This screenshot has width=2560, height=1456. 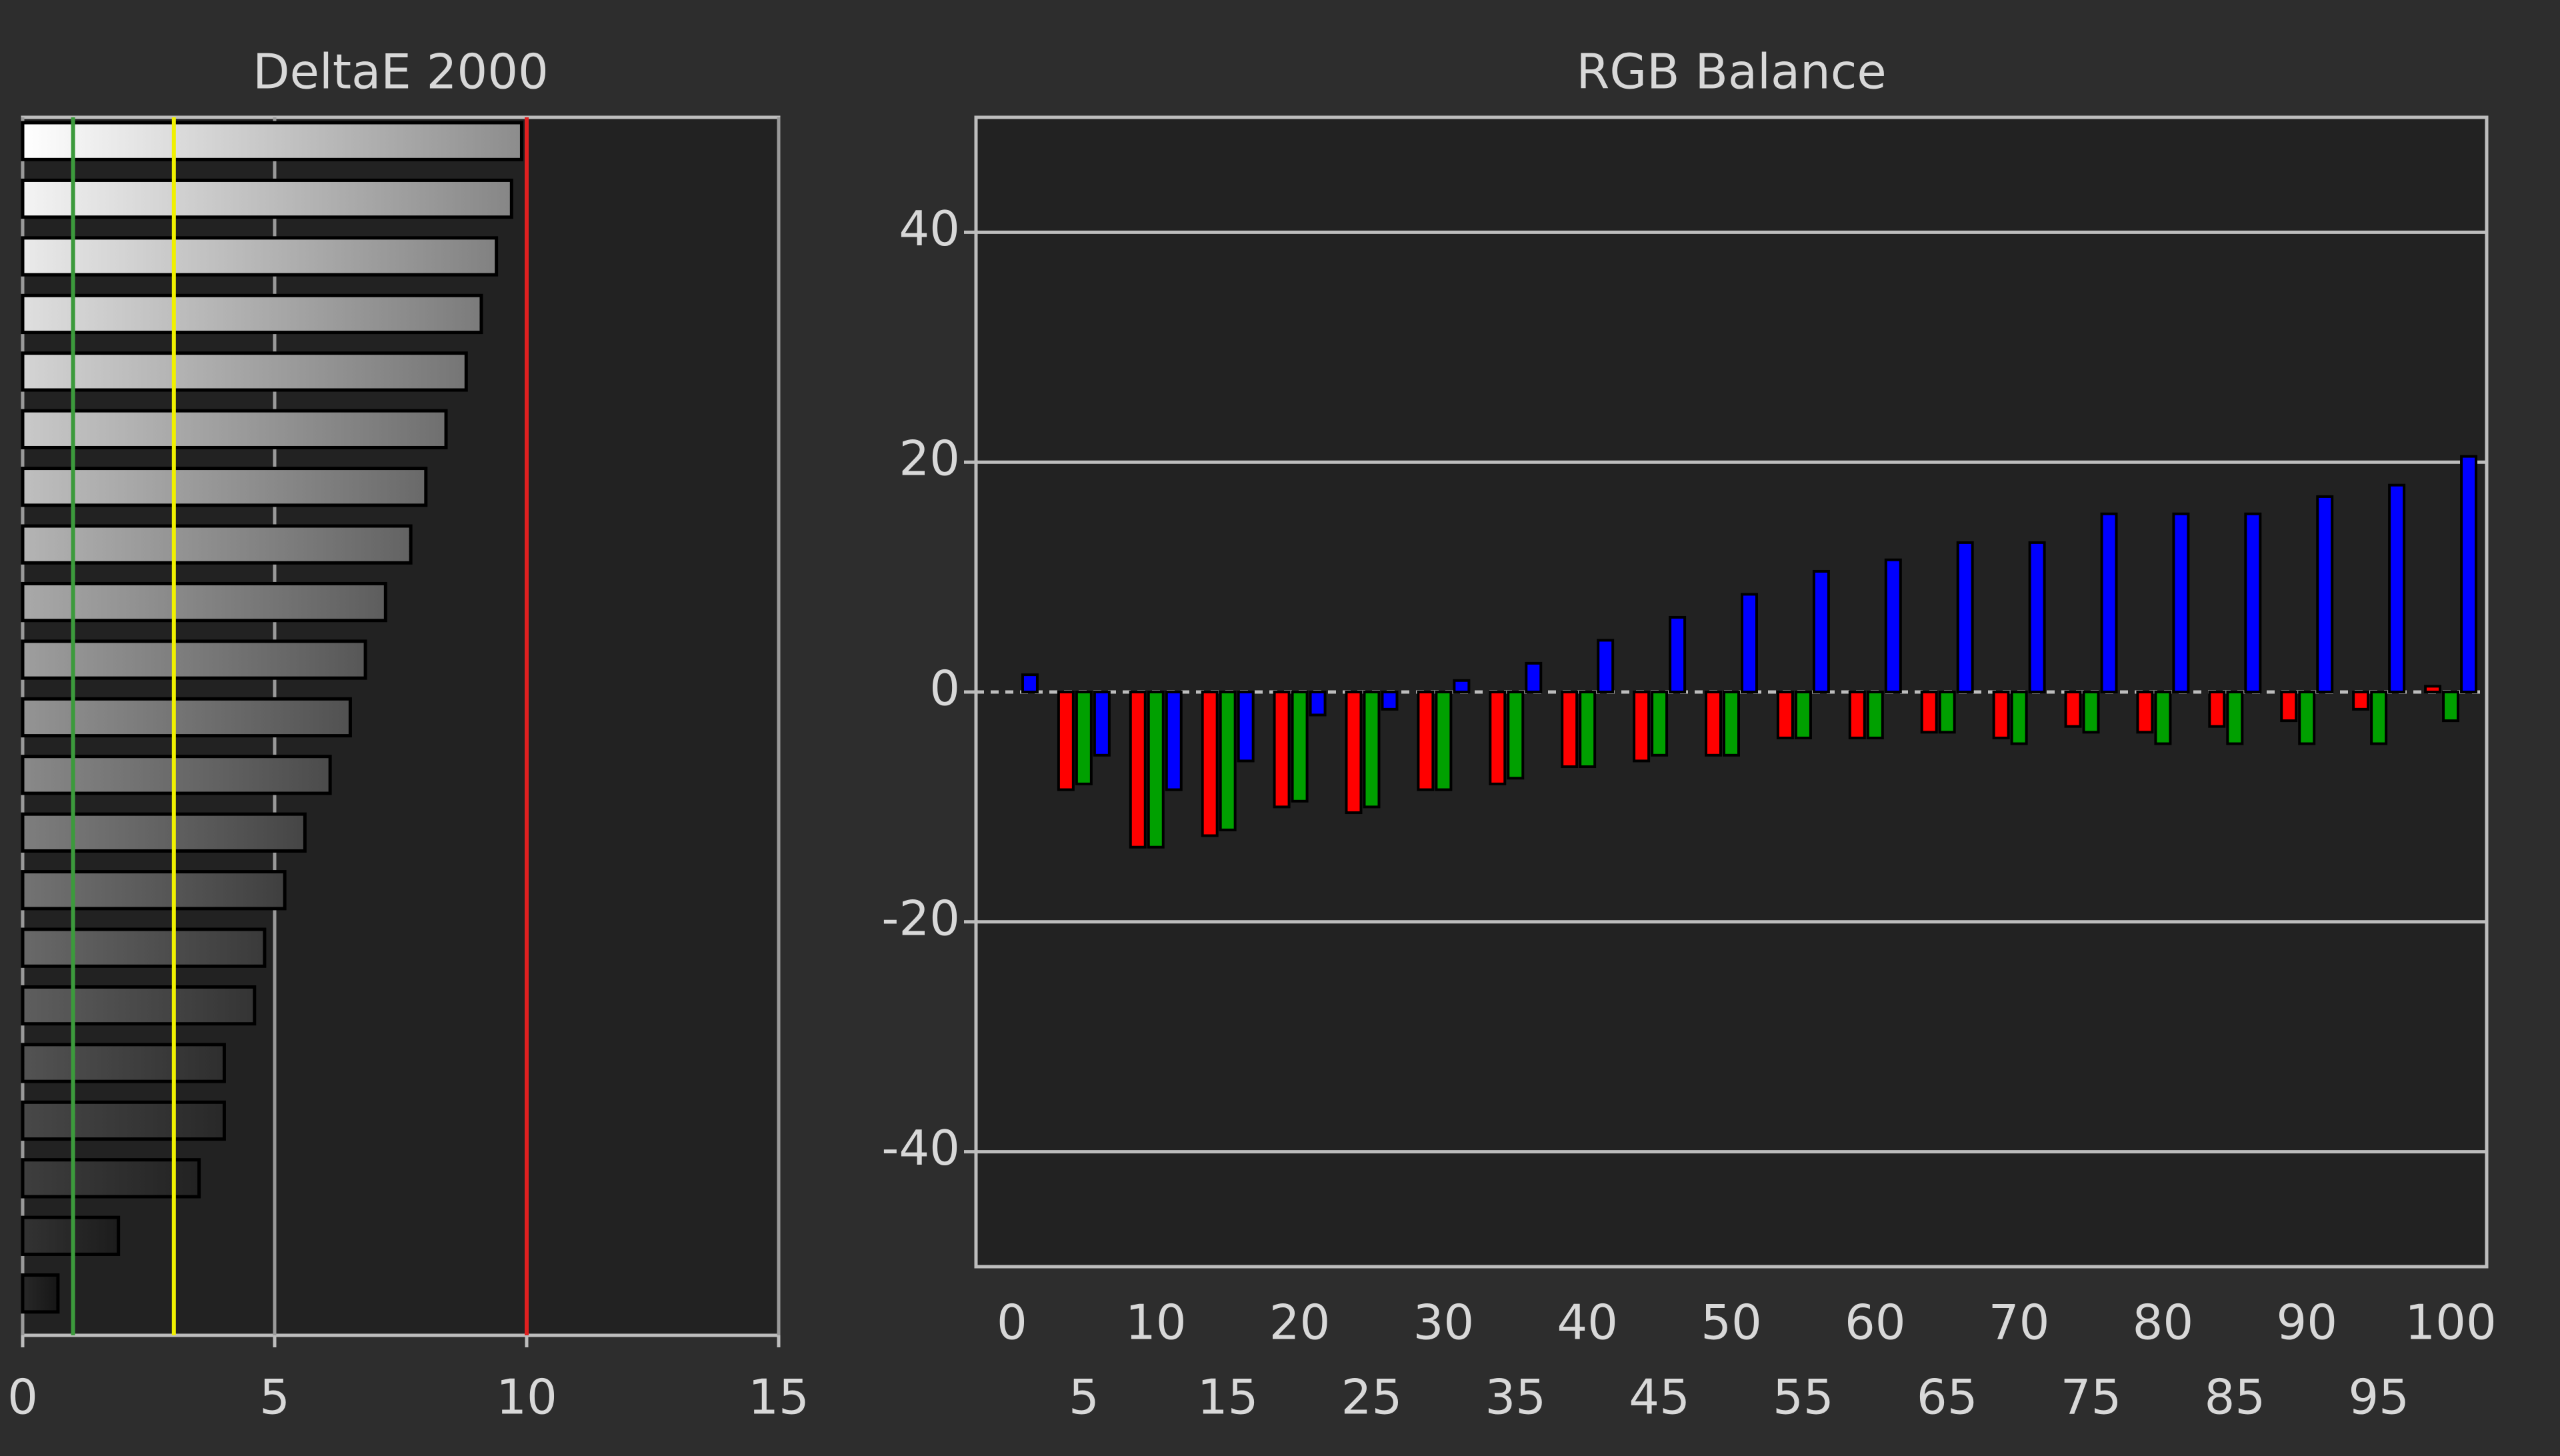 I want to click on x-tick-label: 30, so click(x=1444, y=1323).